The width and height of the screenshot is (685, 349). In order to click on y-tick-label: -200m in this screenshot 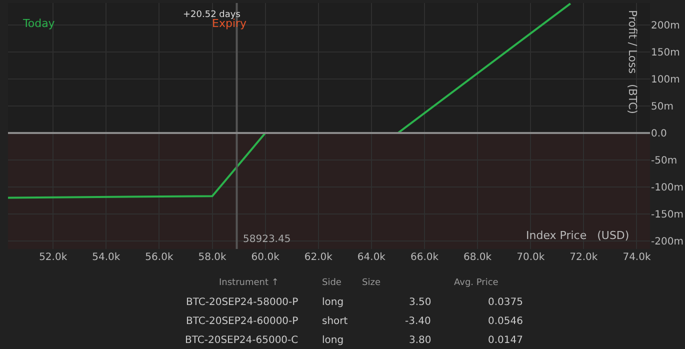, I will do `click(667, 242)`.